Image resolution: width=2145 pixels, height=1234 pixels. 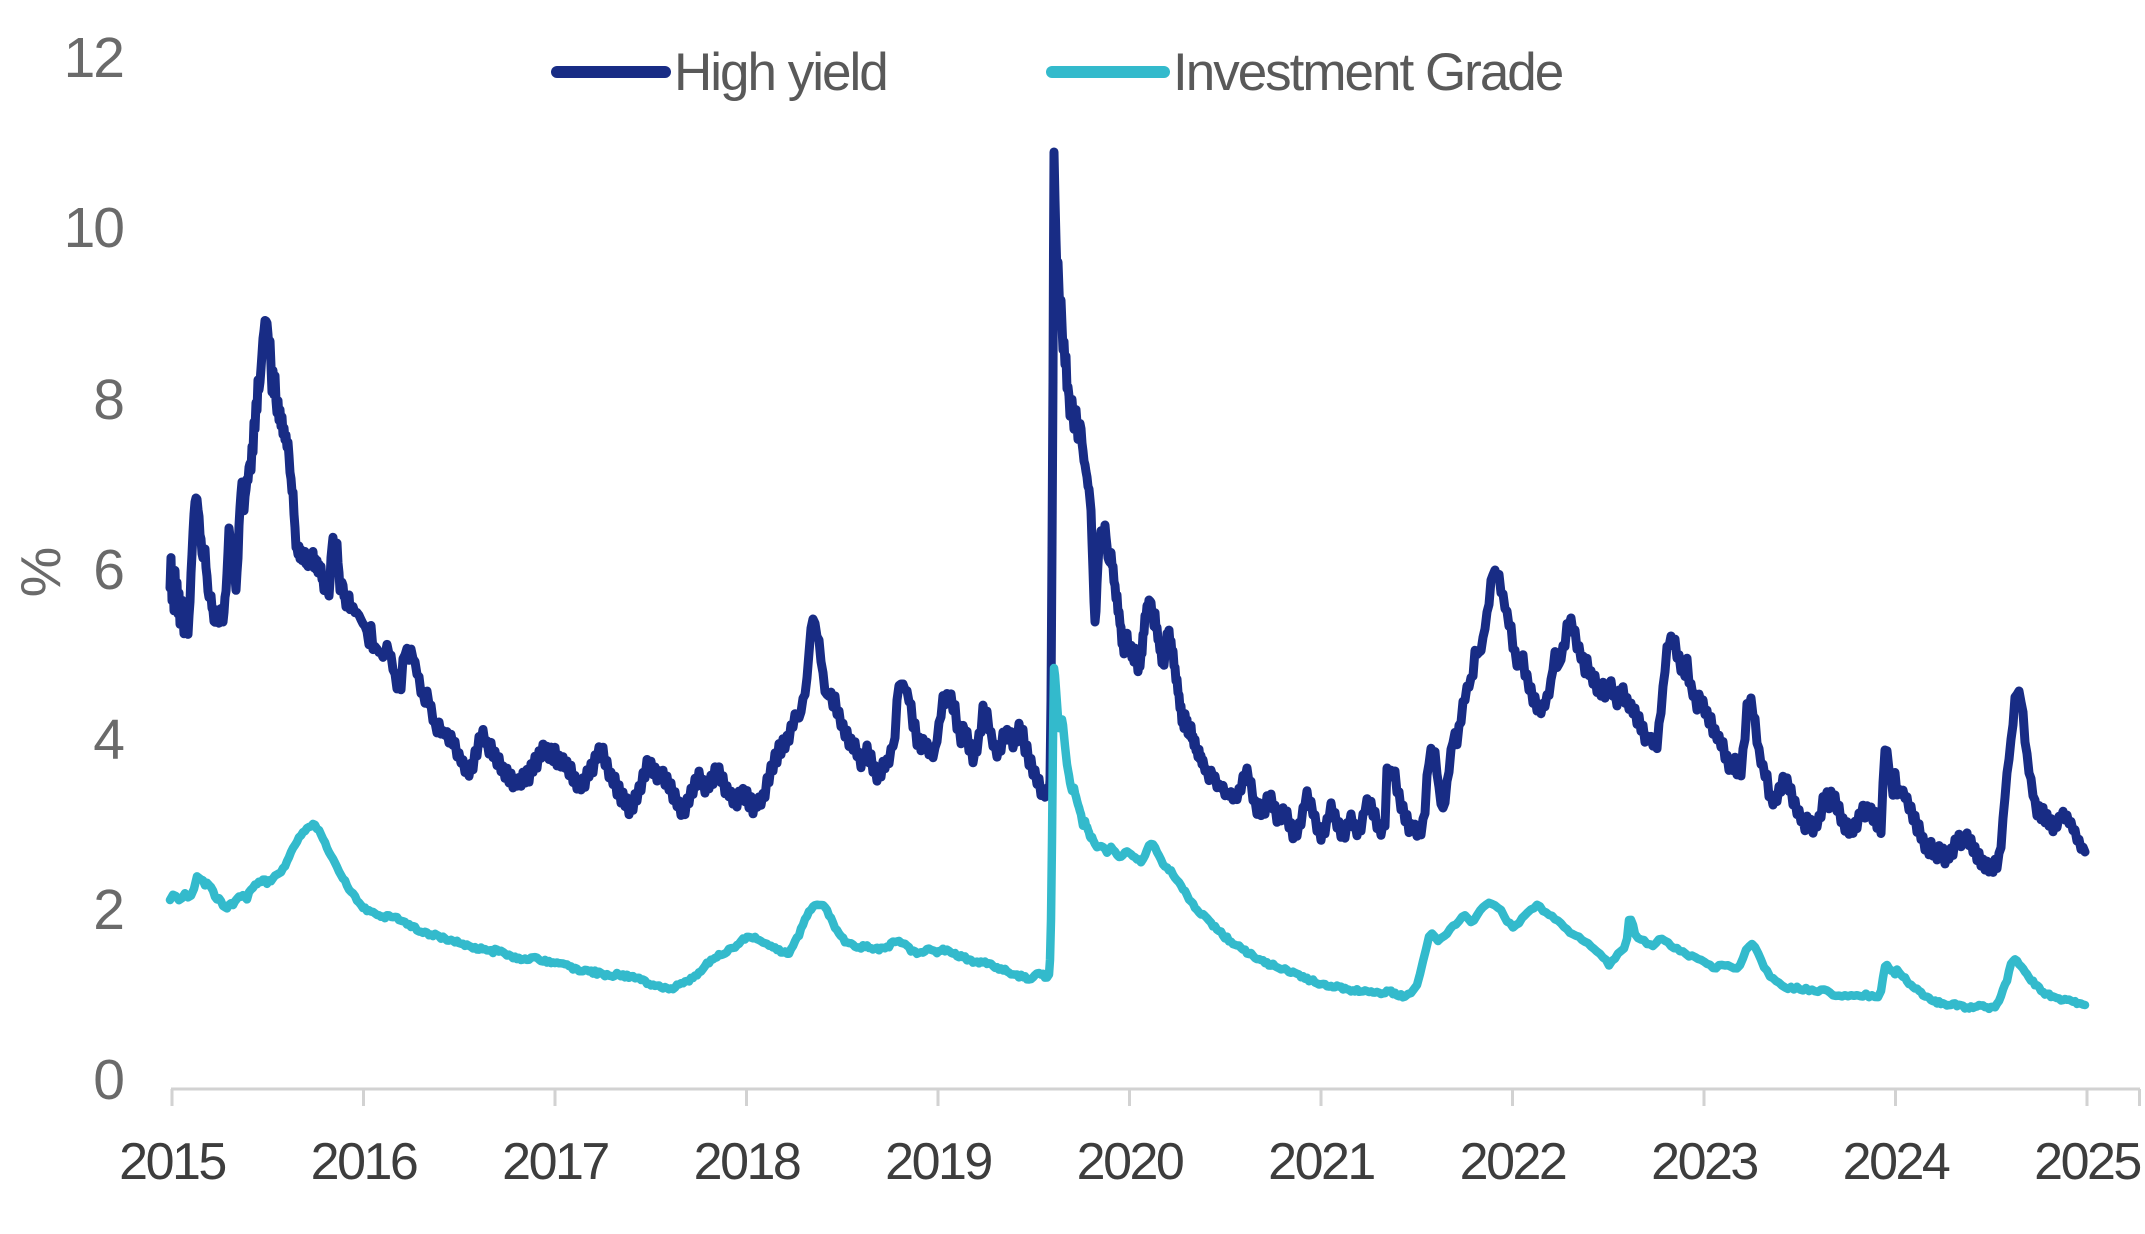 I want to click on svg-text: 2017, so click(x=555, y=1162).